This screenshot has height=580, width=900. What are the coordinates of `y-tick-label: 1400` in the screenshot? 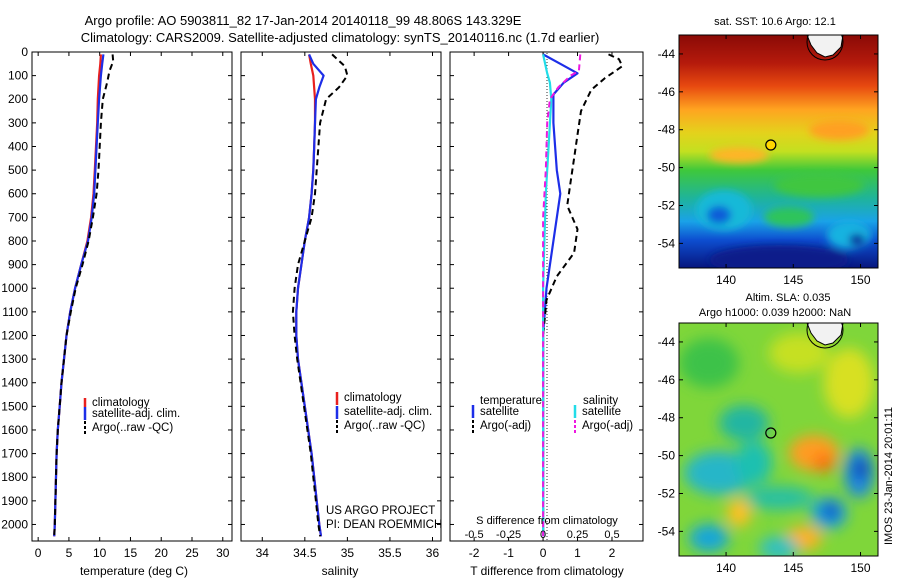 It's located at (14, 383).